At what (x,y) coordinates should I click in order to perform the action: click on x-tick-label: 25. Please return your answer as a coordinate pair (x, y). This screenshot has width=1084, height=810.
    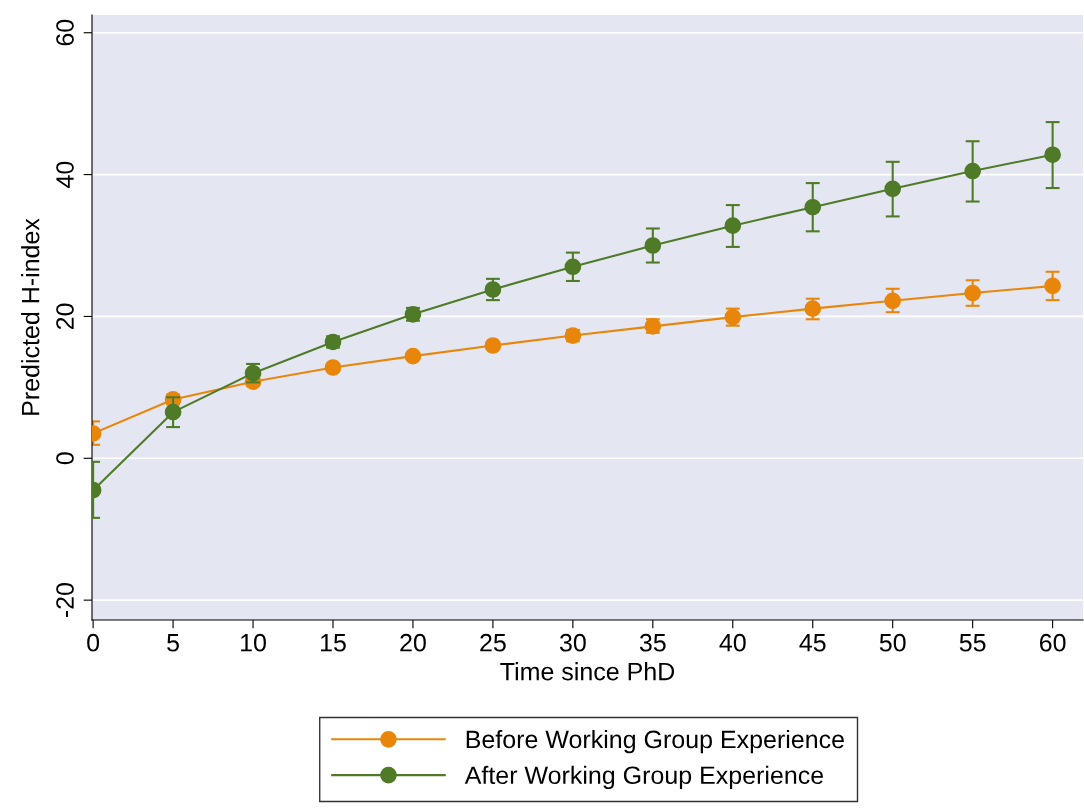
    Looking at the image, I should click on (493, 642).